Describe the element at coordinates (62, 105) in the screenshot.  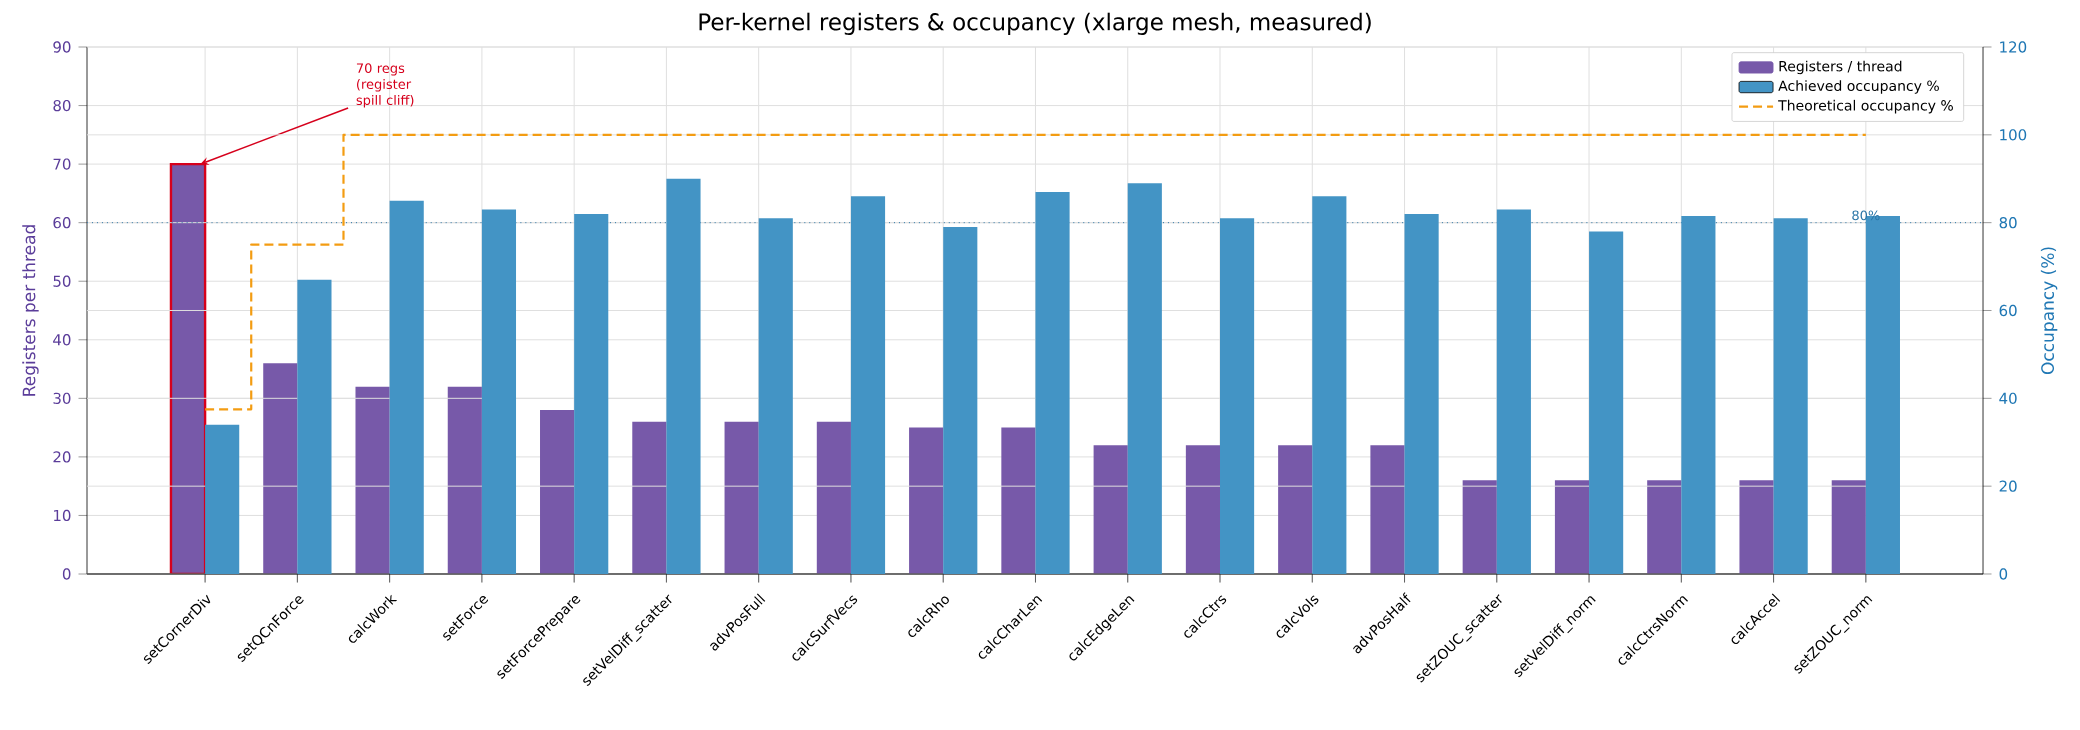
I see `y-tick-label: 80` at that location.